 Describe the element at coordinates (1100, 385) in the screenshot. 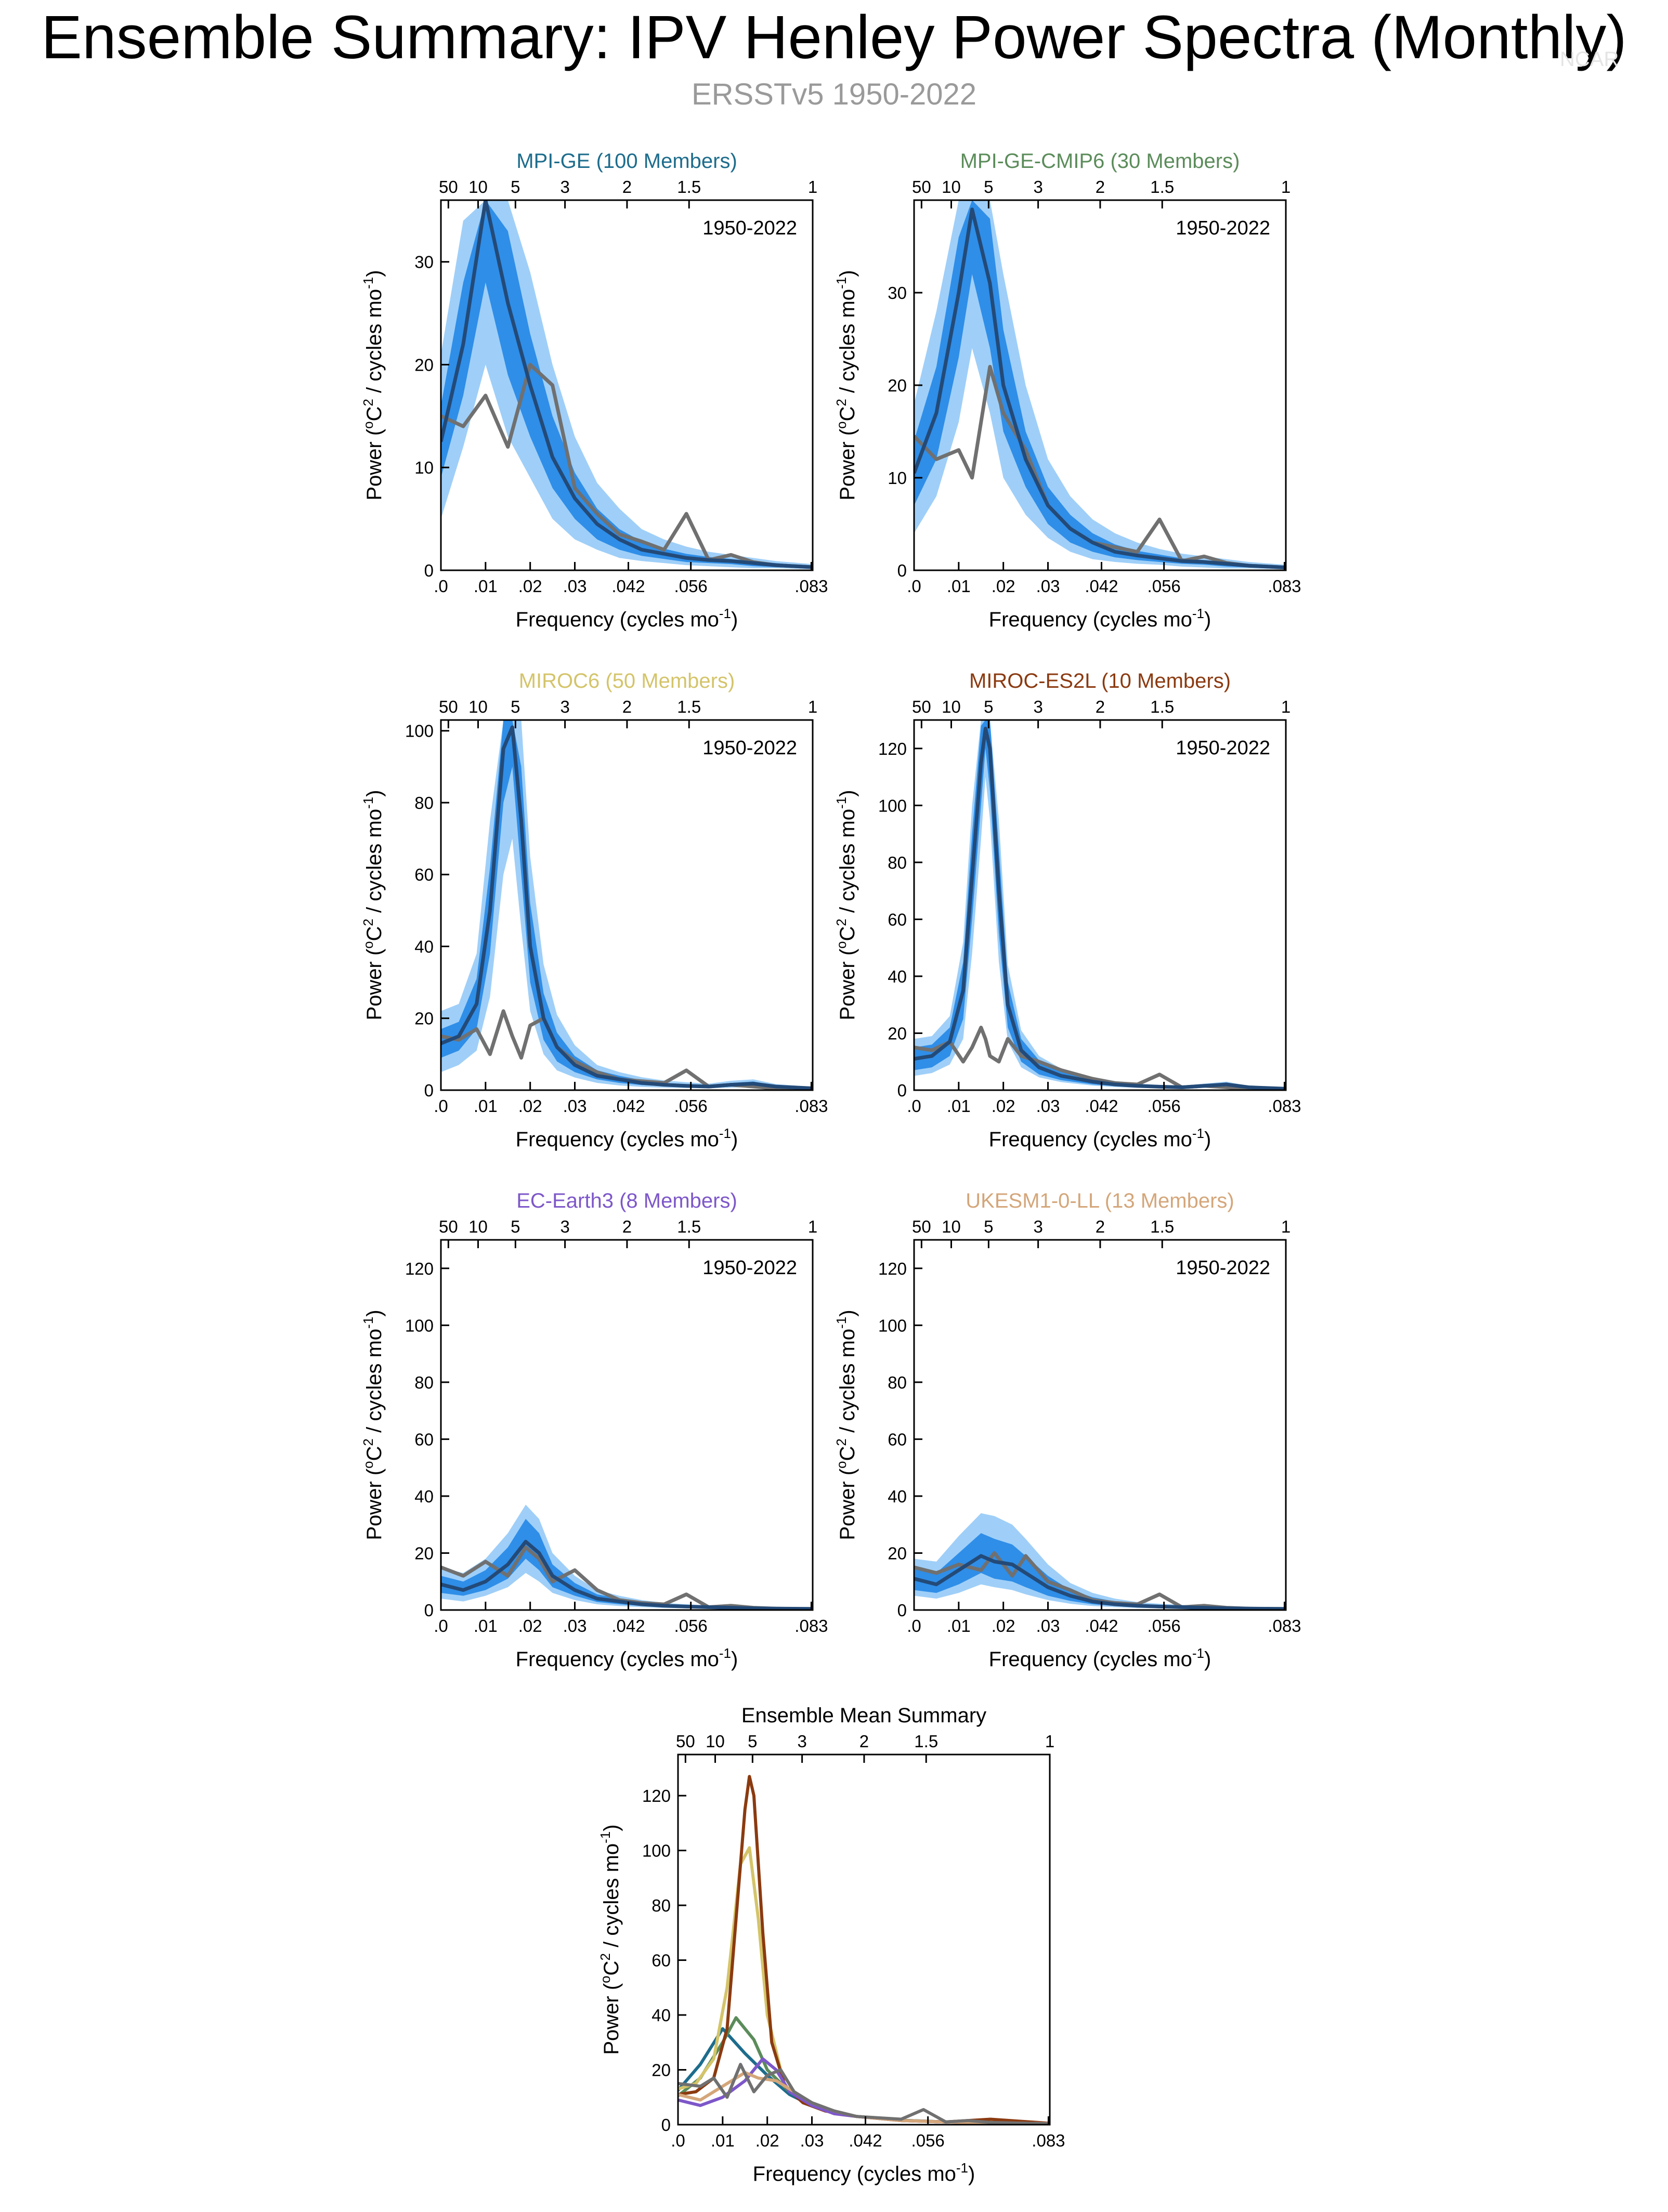

I see `series-outer-range` at that location.